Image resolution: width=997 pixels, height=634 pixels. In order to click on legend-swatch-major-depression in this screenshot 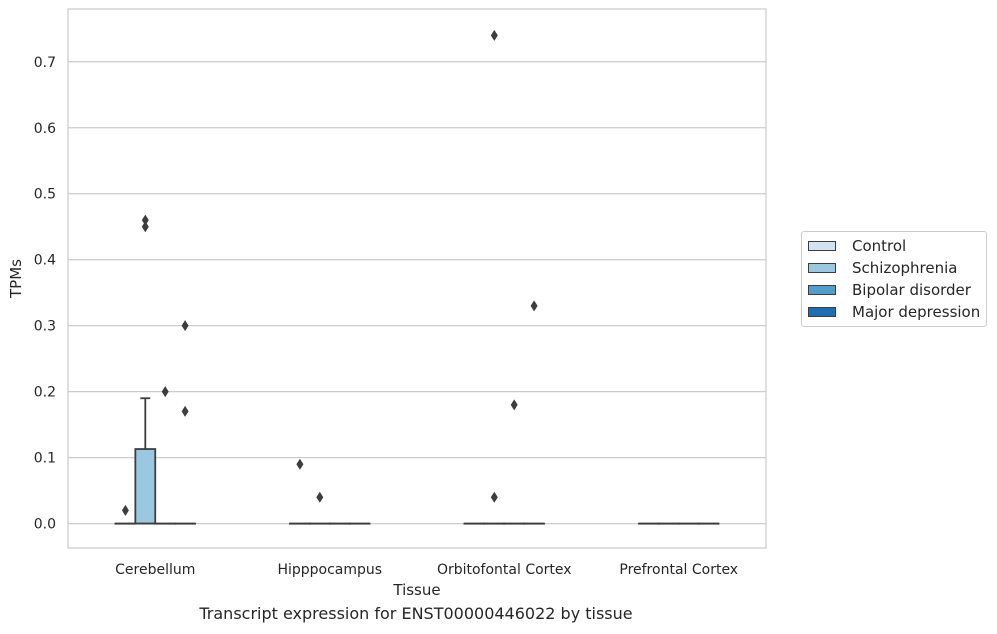, I will do `click(822, 312)`.